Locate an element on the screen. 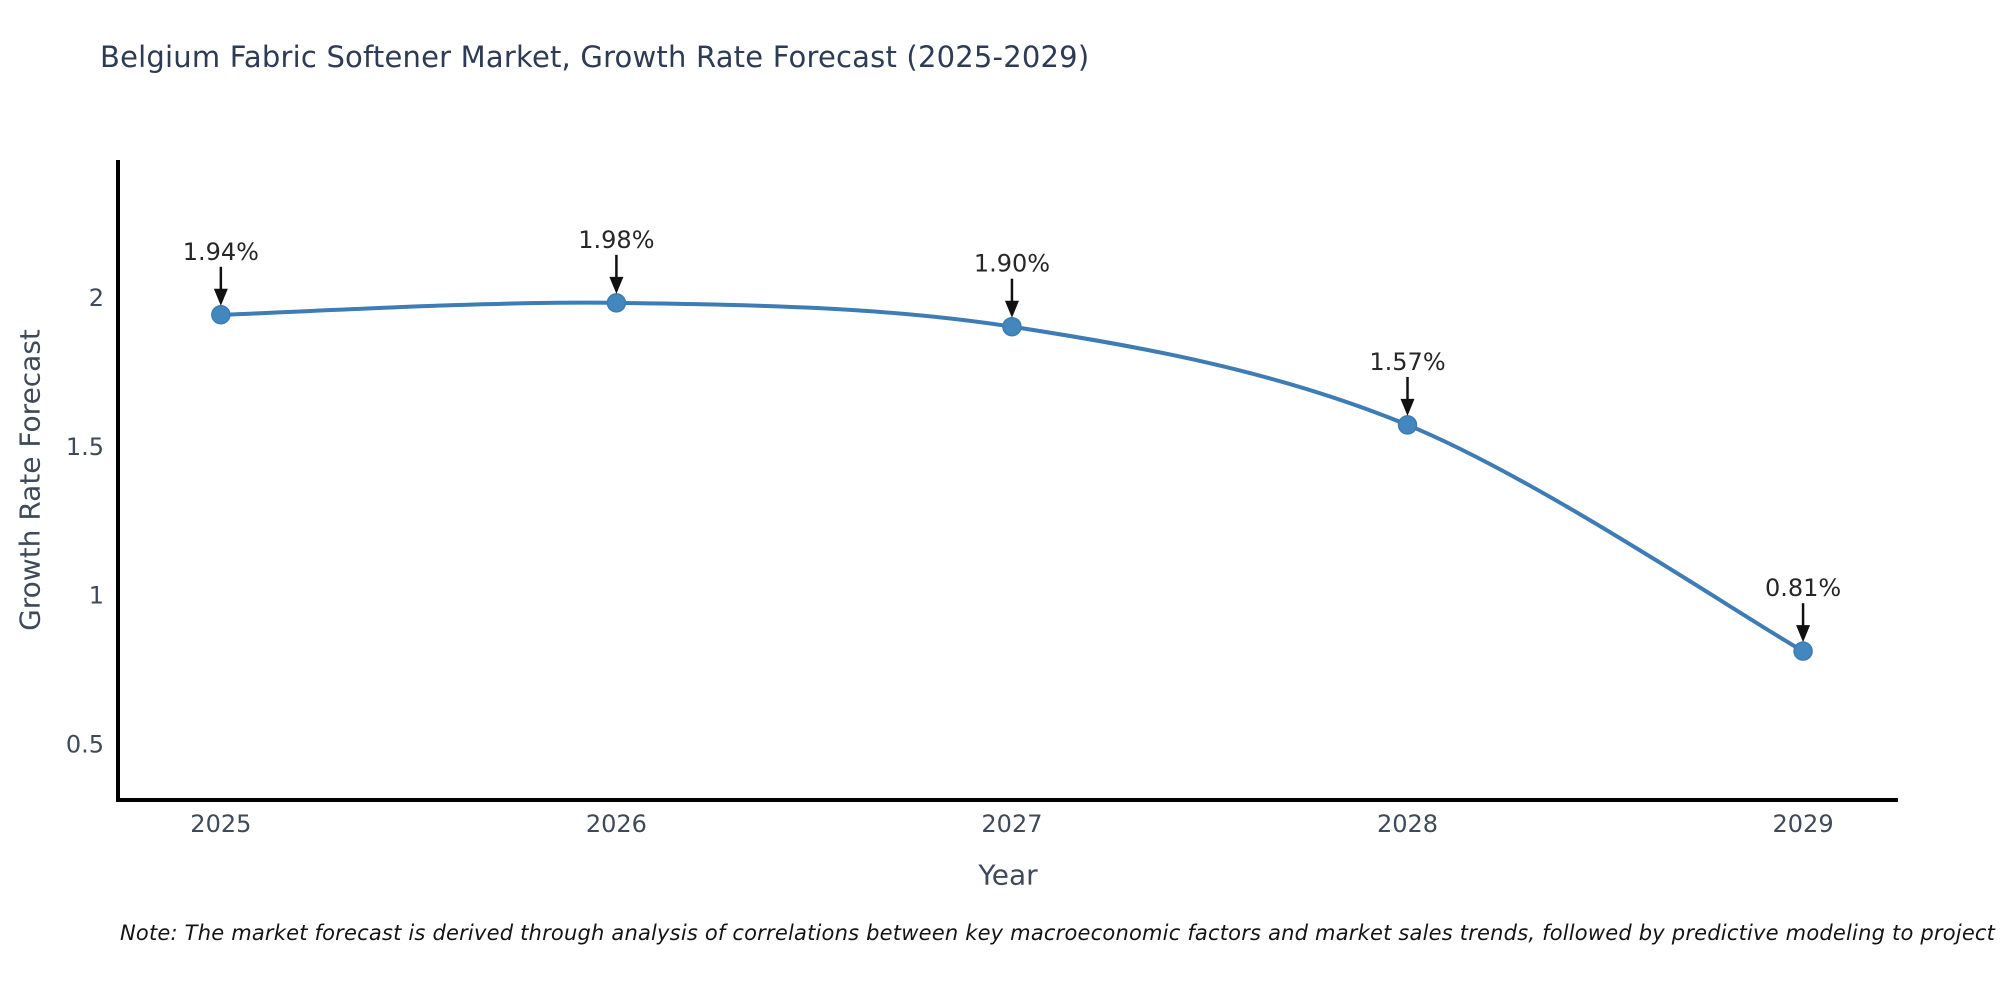  y-tick-label: 2 is located at coordinates (96, 298).